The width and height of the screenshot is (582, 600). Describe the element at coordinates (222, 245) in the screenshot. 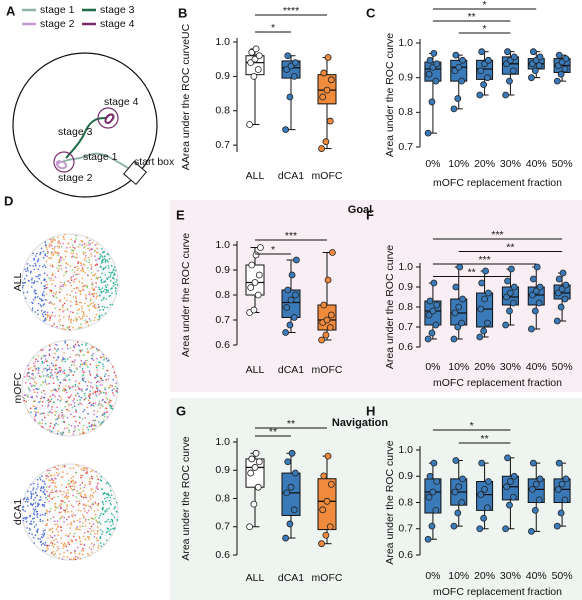

I see `y-tick-label: 1.0` at that location.